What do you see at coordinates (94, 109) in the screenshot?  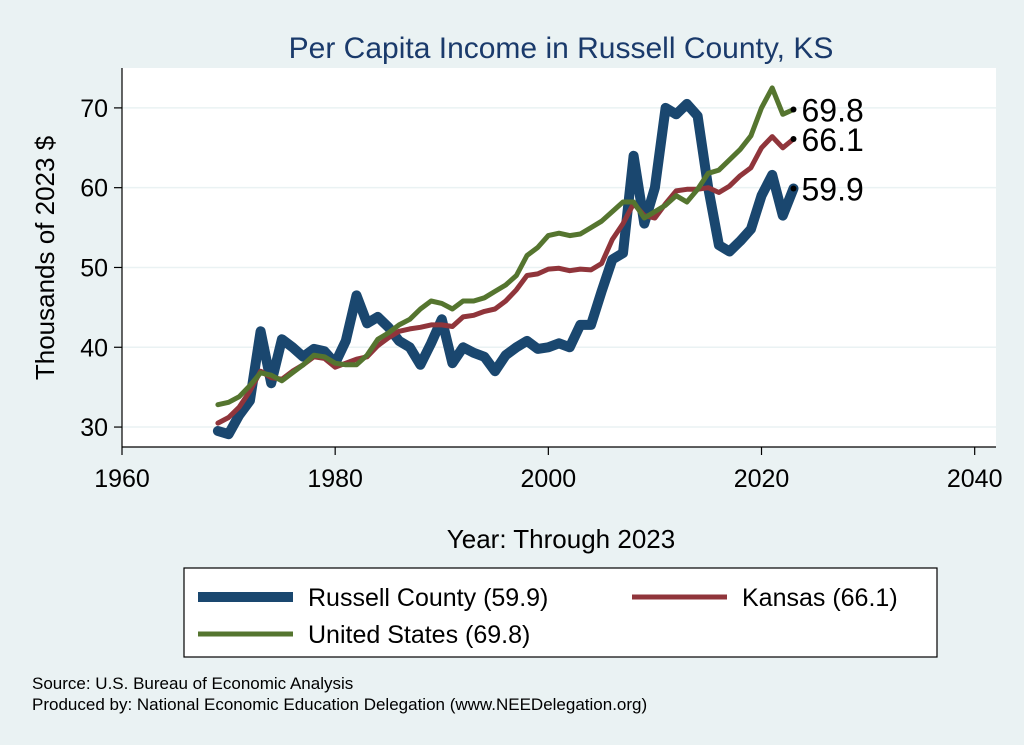 I see `y-tick-label-70: 70` at bounding box center [94, 109].